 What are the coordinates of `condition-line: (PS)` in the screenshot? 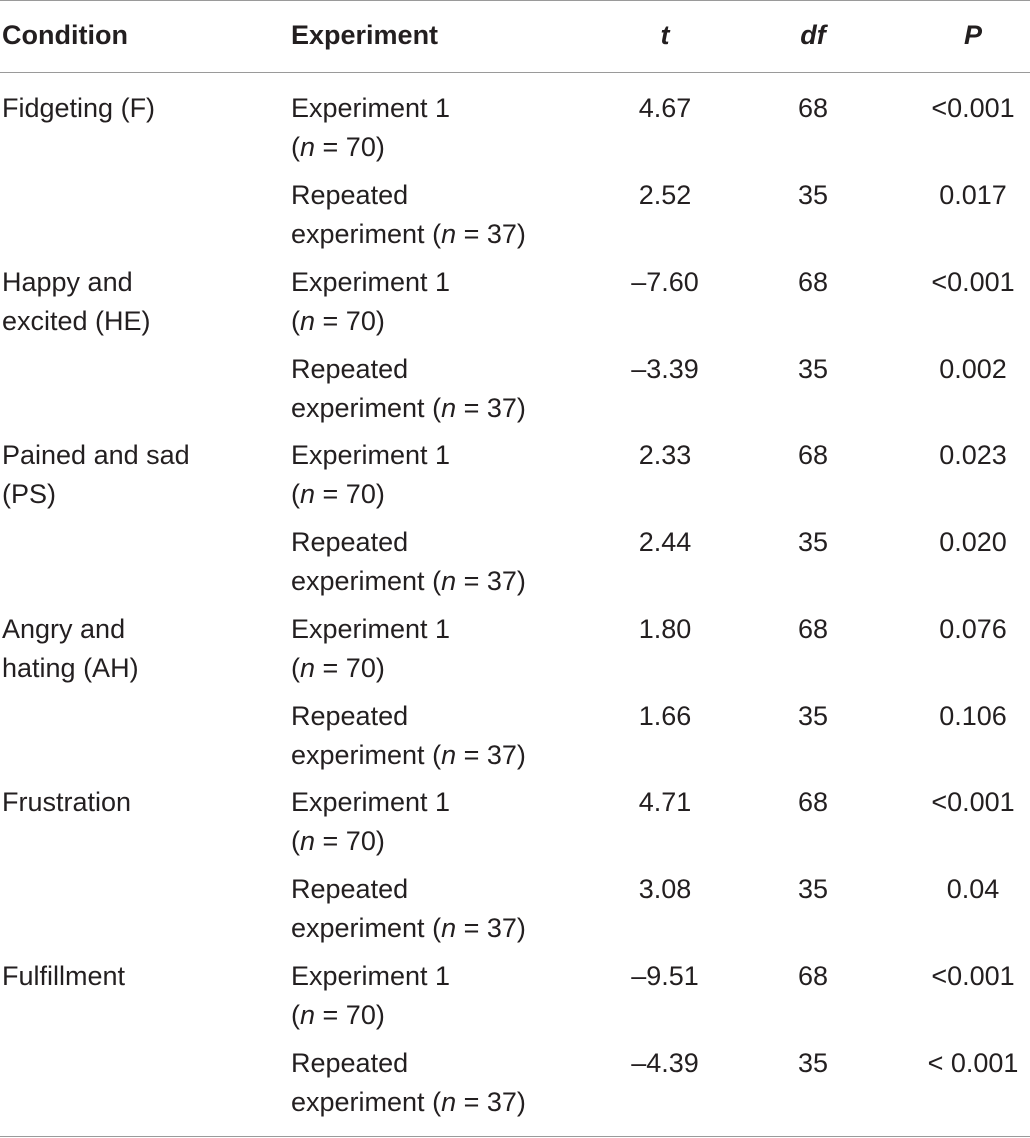 It's located at (29, 494).